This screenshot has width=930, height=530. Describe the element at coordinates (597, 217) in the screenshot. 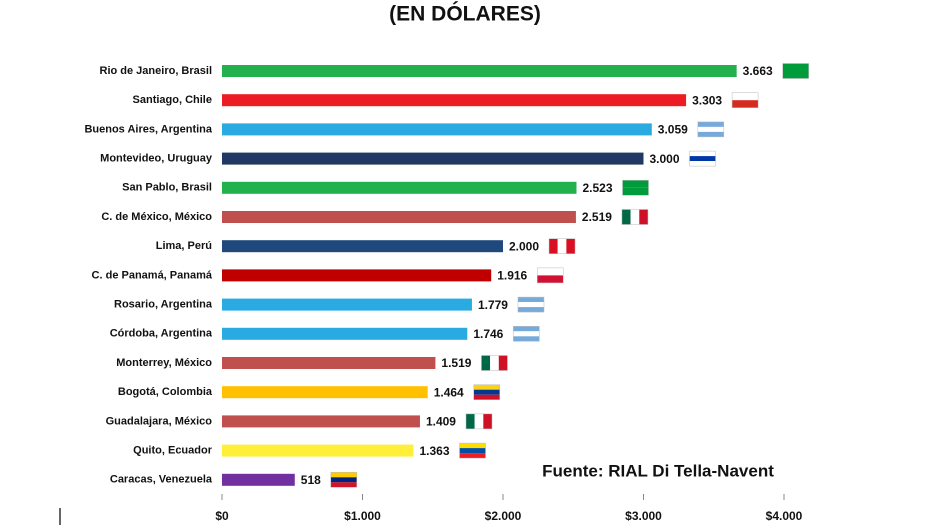

I see `value-label: 2.519` at that location.